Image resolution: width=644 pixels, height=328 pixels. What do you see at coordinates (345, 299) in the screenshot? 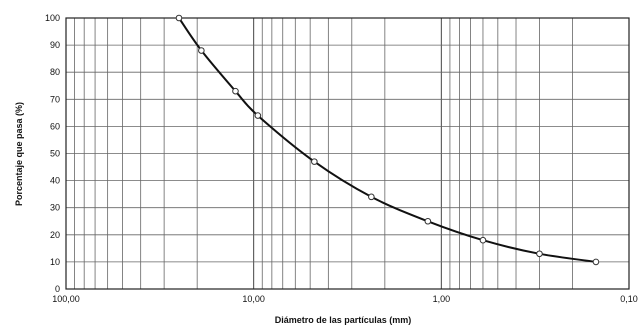
I see `x-tick-labels: 100,00 10,00 1,00 0,10` at bounding box center [345, 299].